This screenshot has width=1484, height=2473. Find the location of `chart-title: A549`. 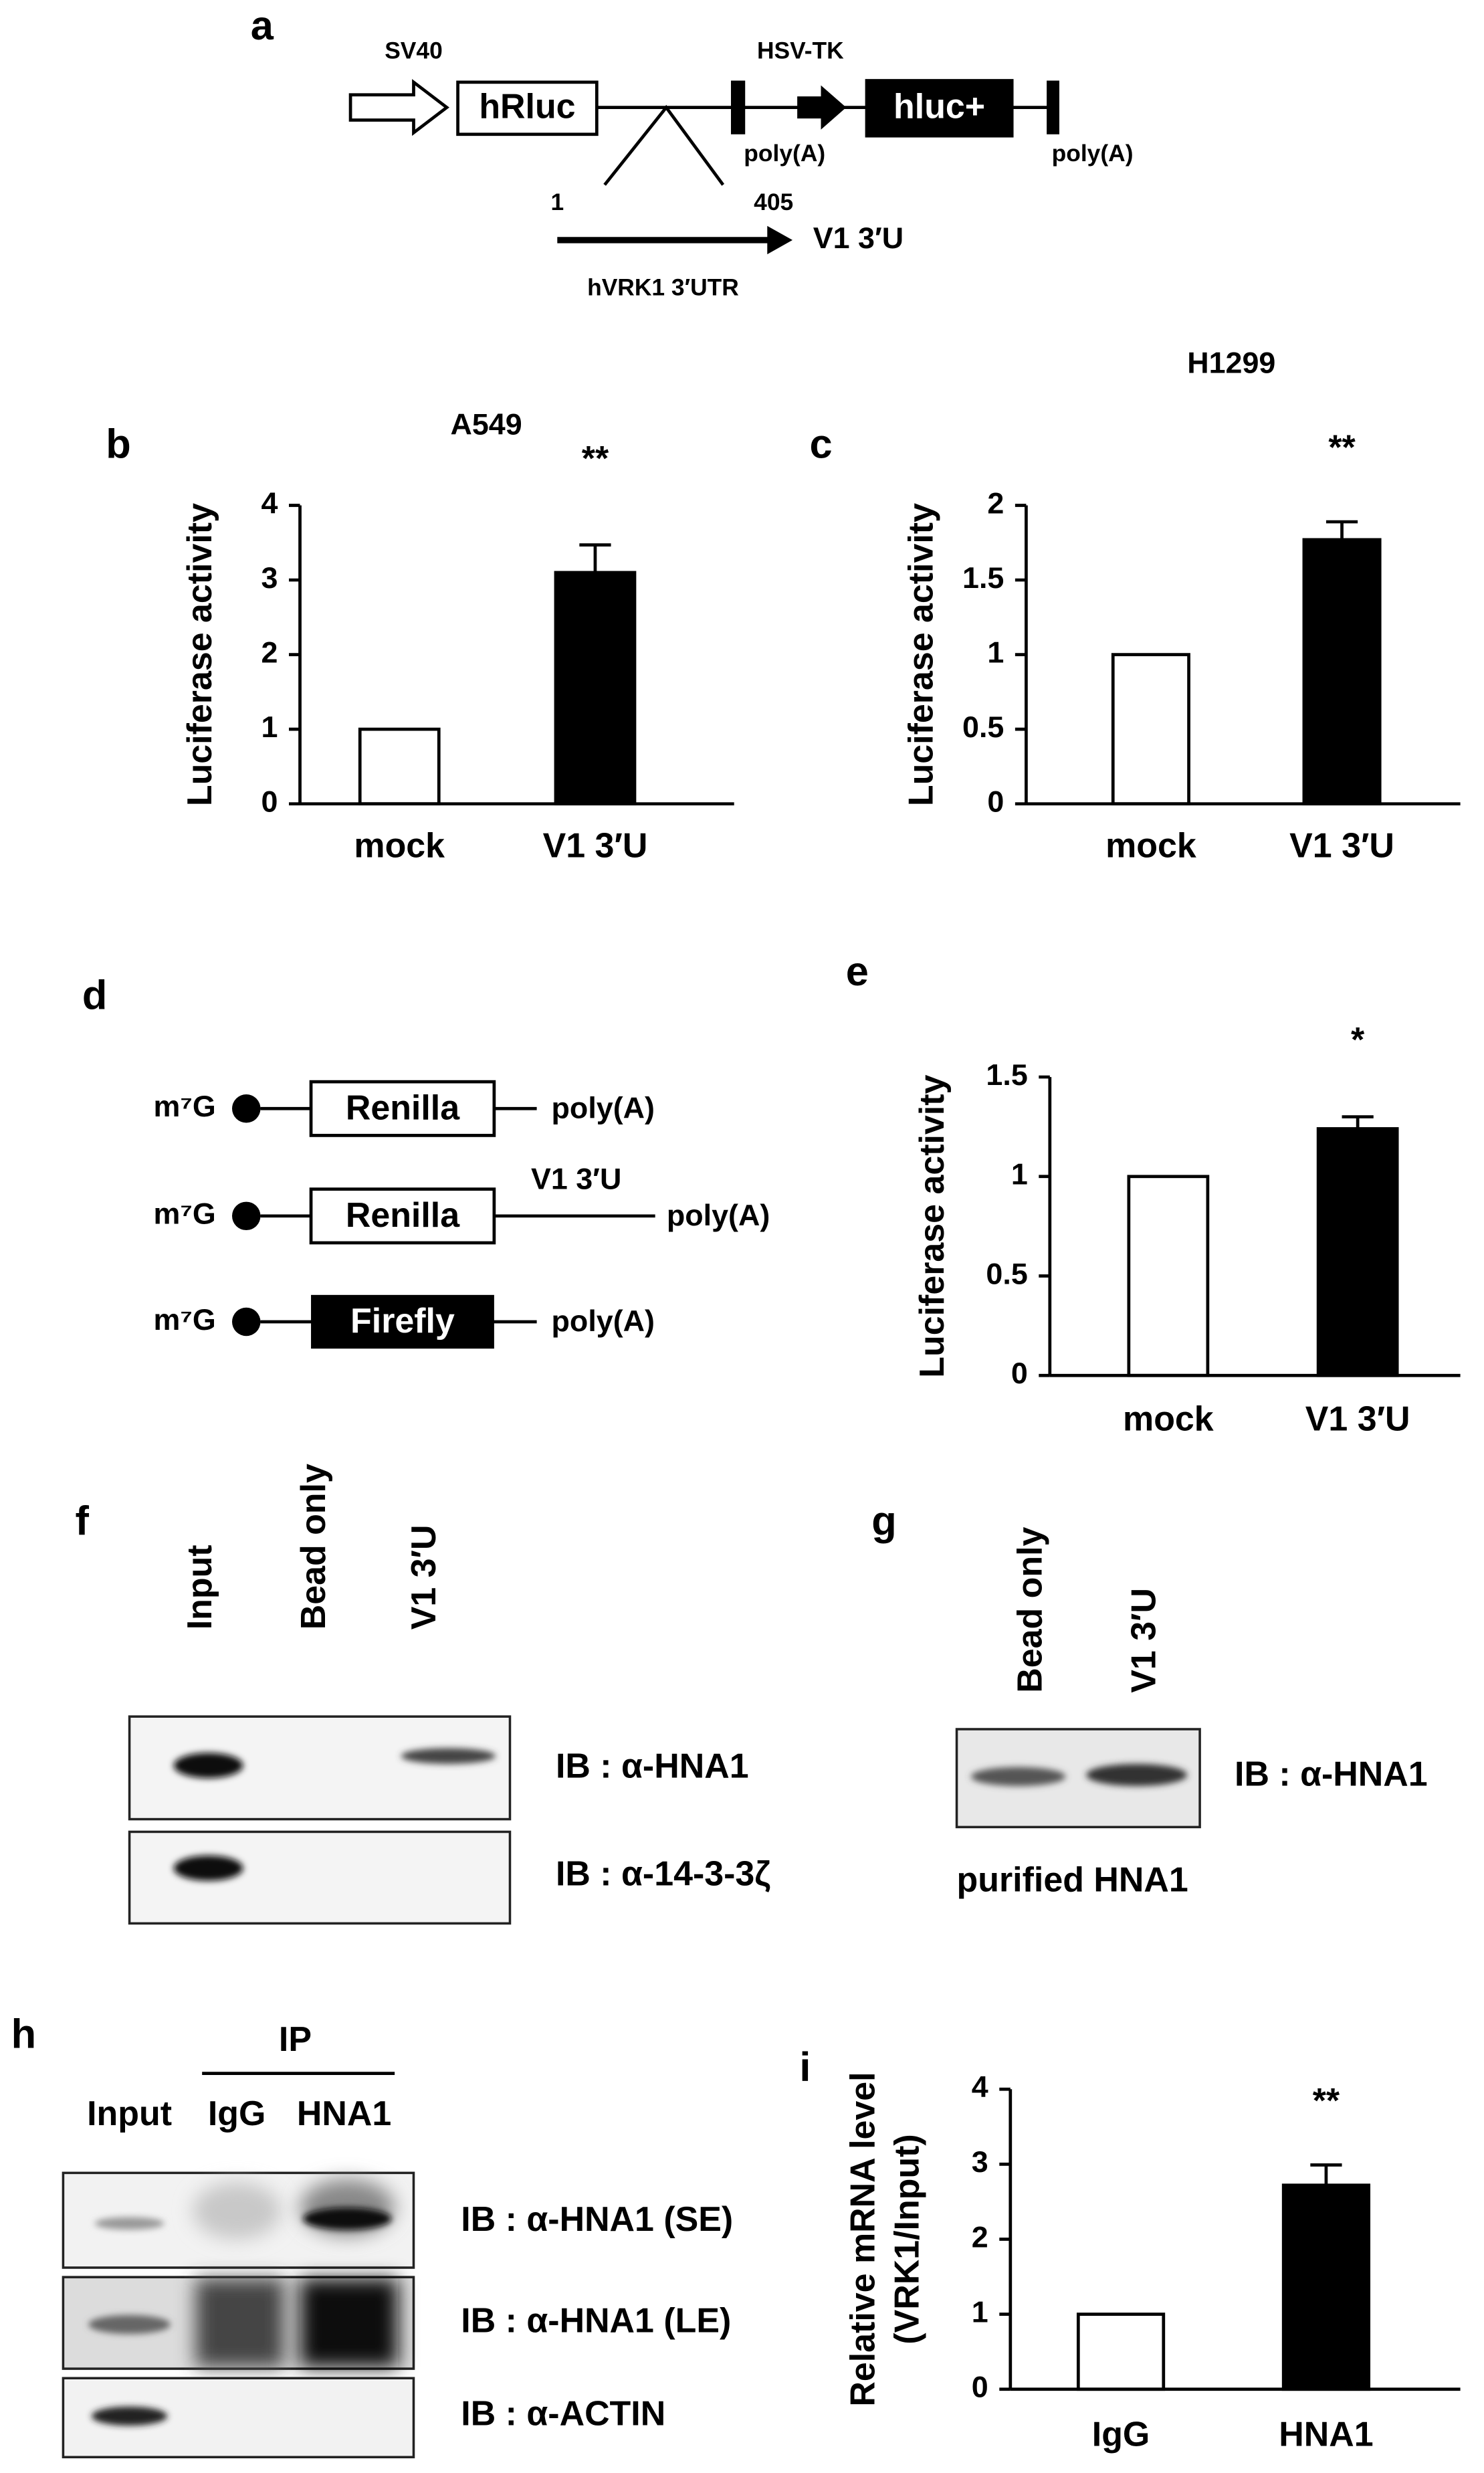

chart-title: A549 is located at coordinates (486, 424).